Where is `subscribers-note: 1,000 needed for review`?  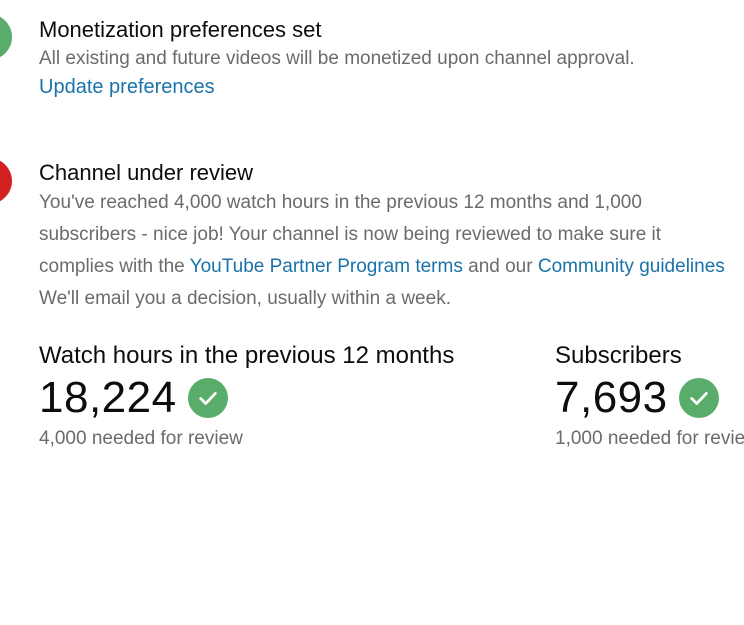
subscribers-note: 1,000 needed for review is located at coordinates (649, 438).